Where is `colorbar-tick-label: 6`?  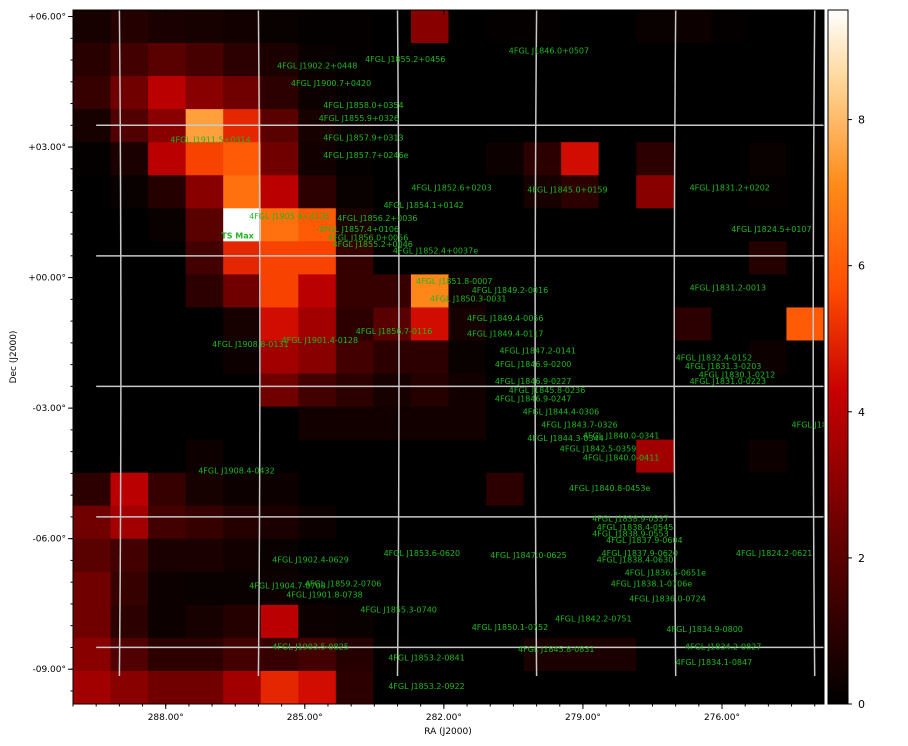 colorbar-tick-label: 6 is located at coordinates (861, 266).